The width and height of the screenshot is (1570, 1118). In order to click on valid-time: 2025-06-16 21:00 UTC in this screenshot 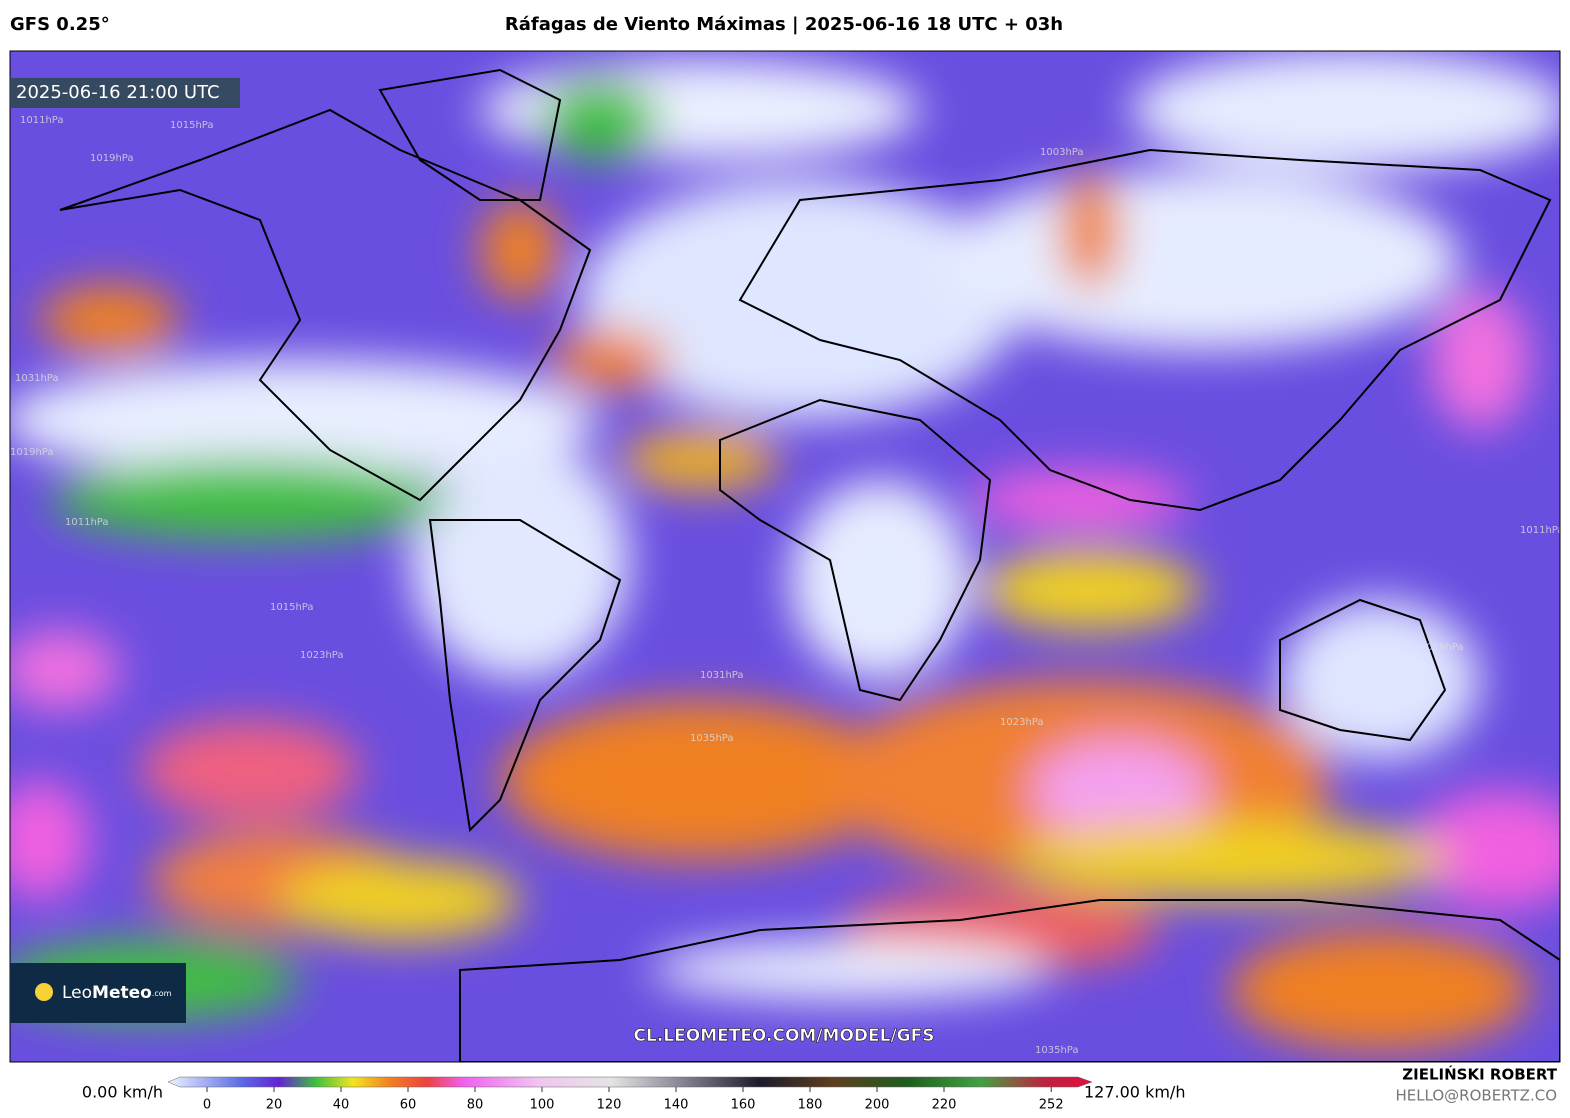, I will do `click(118, 92)`.